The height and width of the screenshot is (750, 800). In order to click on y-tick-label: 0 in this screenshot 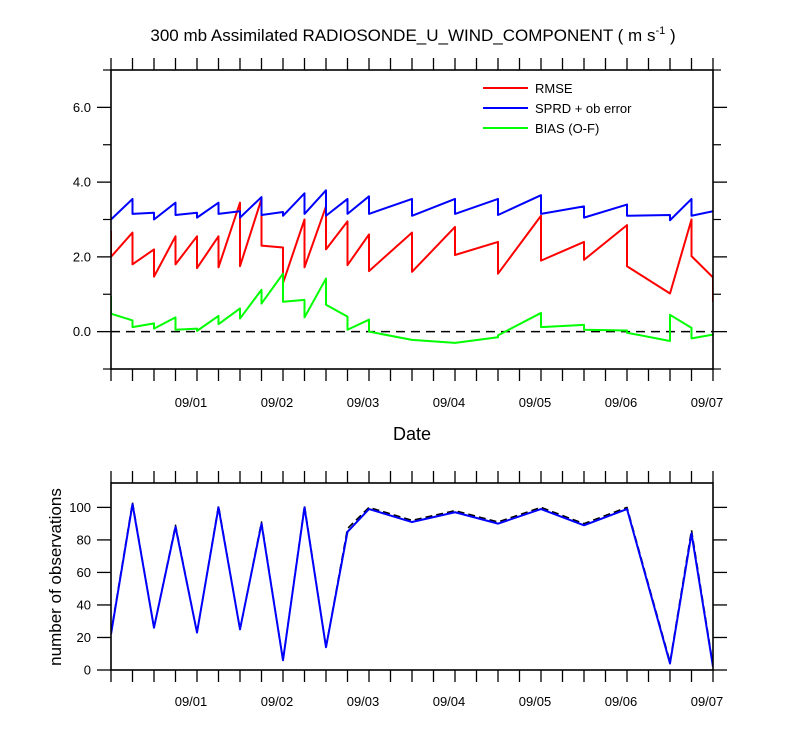, I will do `click(87, 670)`.